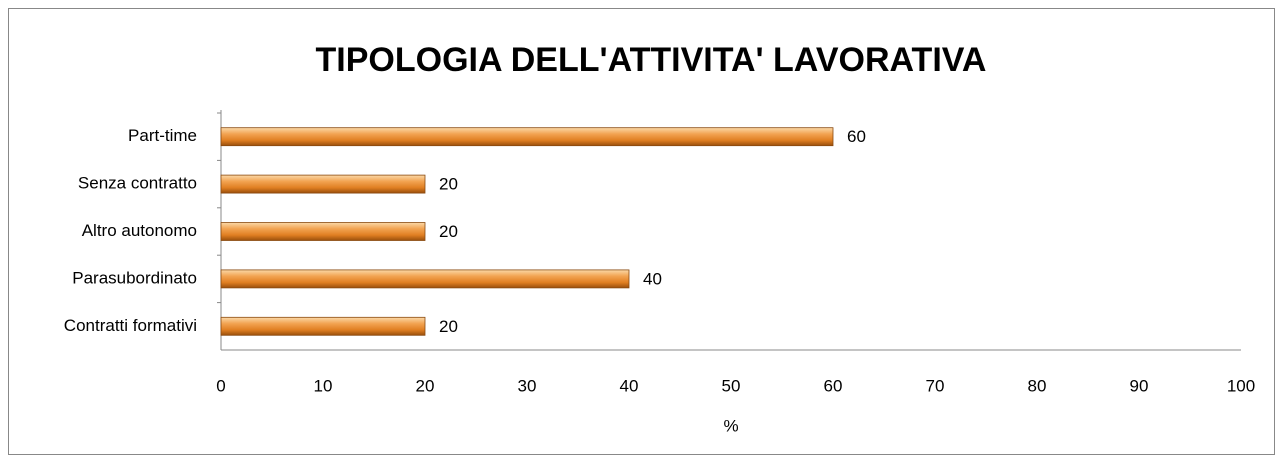  What do you see at coordinates (323, 385) in the screenshot?
I see `x-tick-label: 10` at bounding box center [323, 385].